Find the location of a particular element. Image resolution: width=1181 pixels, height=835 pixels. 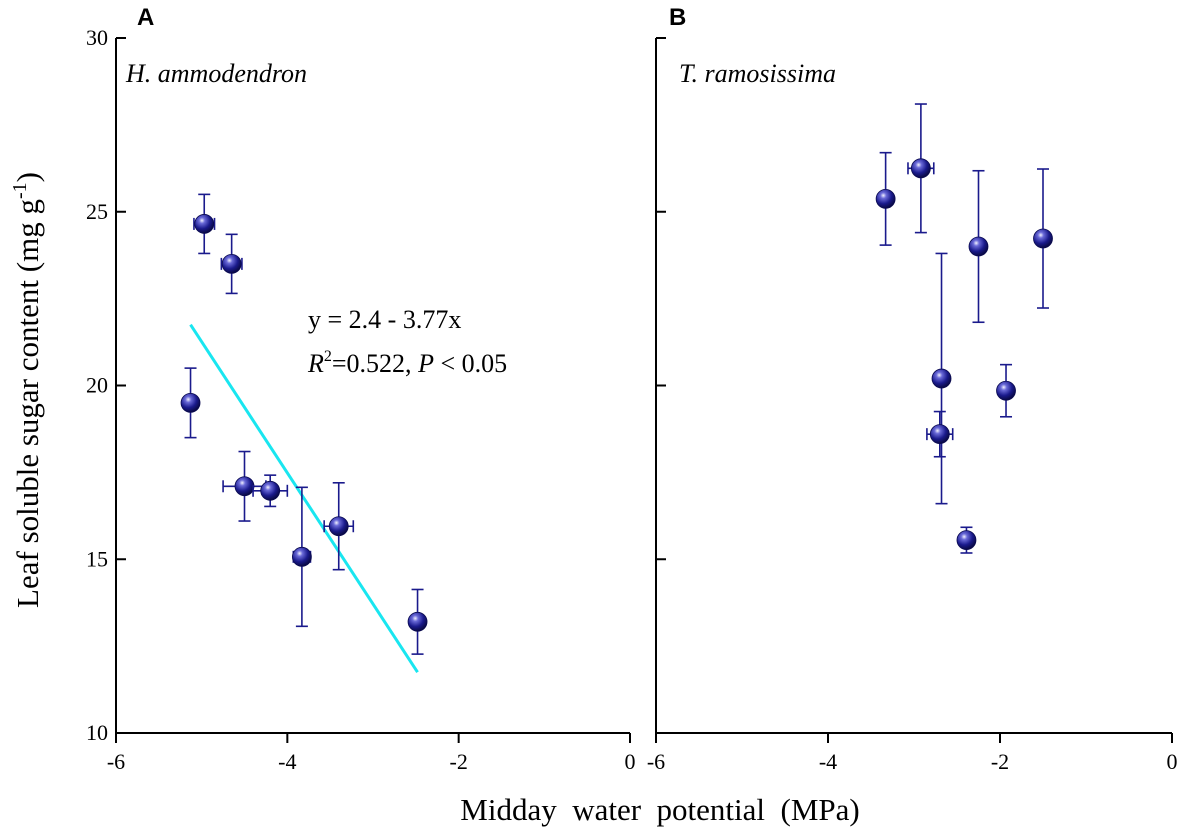

panel-b-letter: B is located at coordinates (677, 17).